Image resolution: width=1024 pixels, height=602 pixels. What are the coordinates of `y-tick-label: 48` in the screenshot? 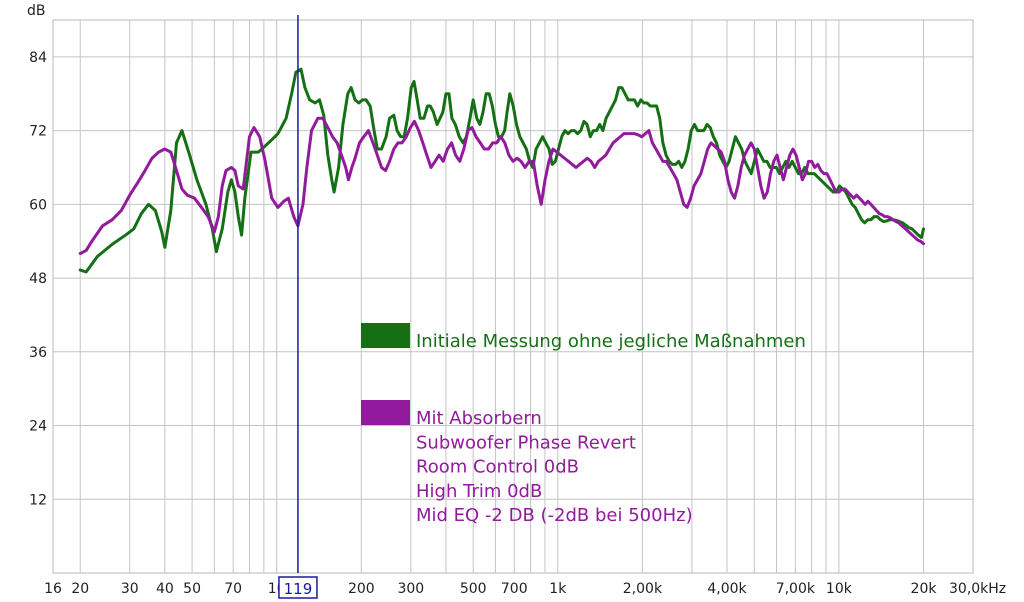 It's located at (38, 279).